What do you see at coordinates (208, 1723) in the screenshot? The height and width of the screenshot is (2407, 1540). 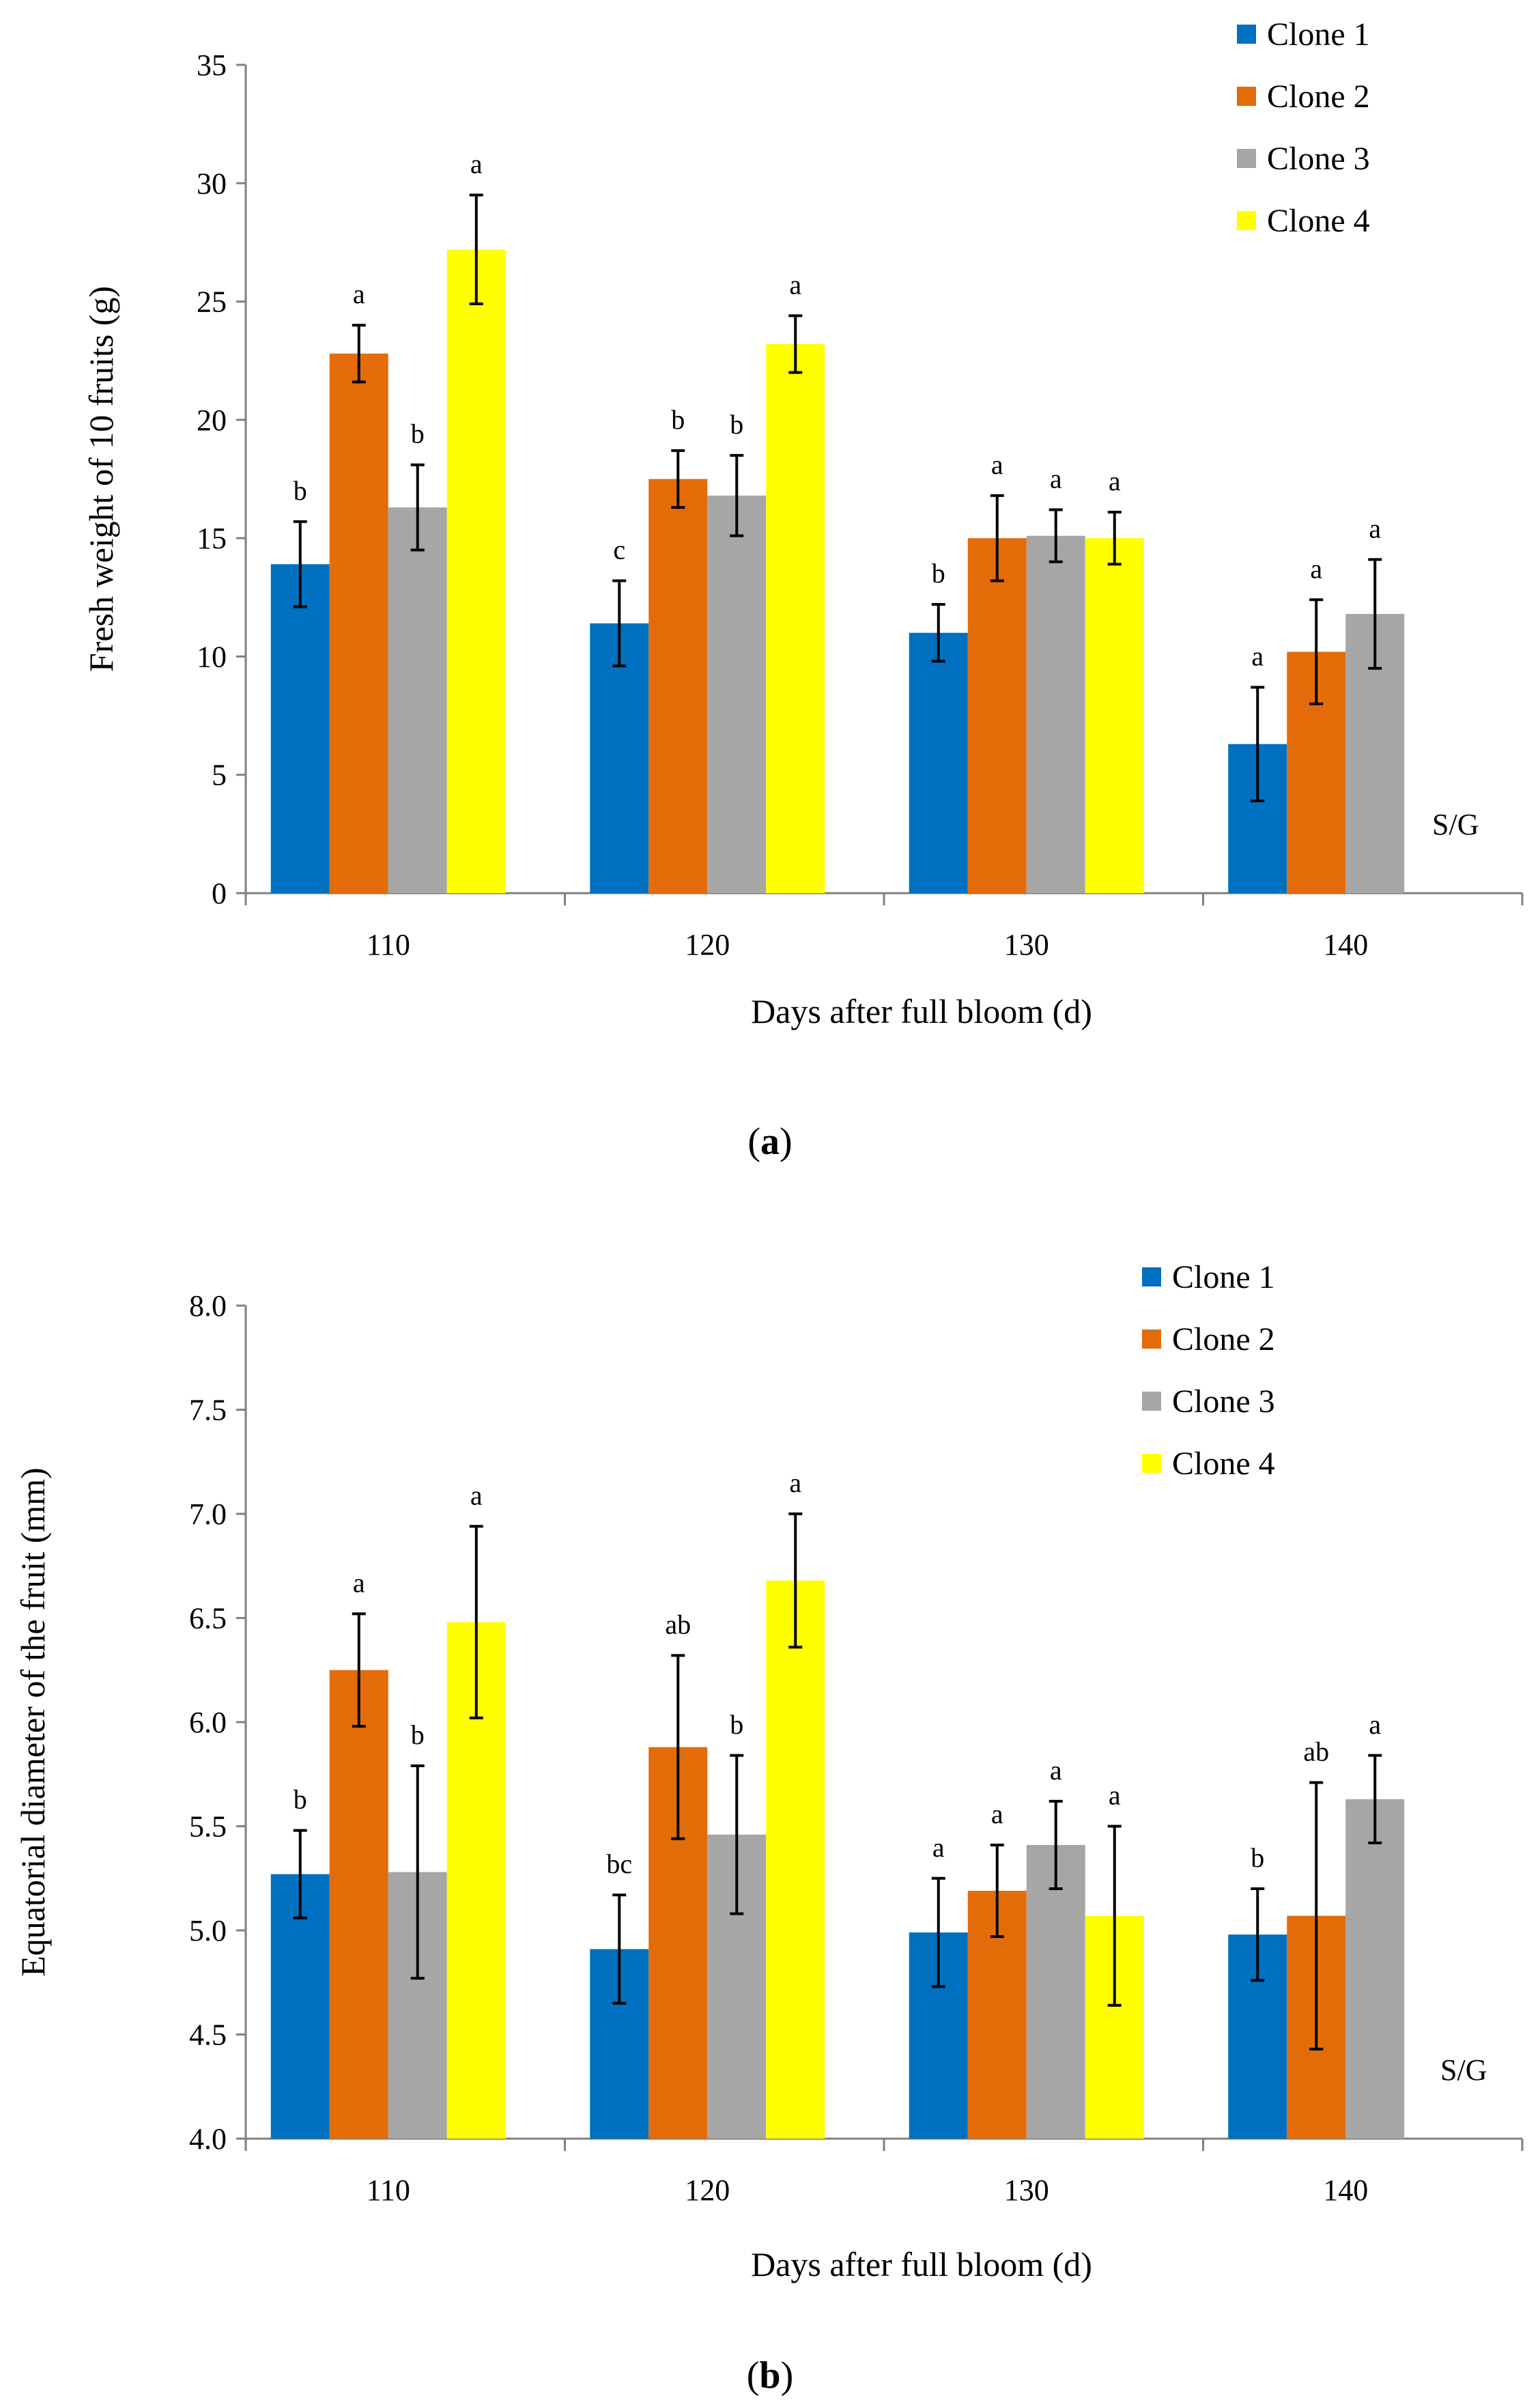 I see `y-tick-label: 6.0` at bounding box center [208, 1723].